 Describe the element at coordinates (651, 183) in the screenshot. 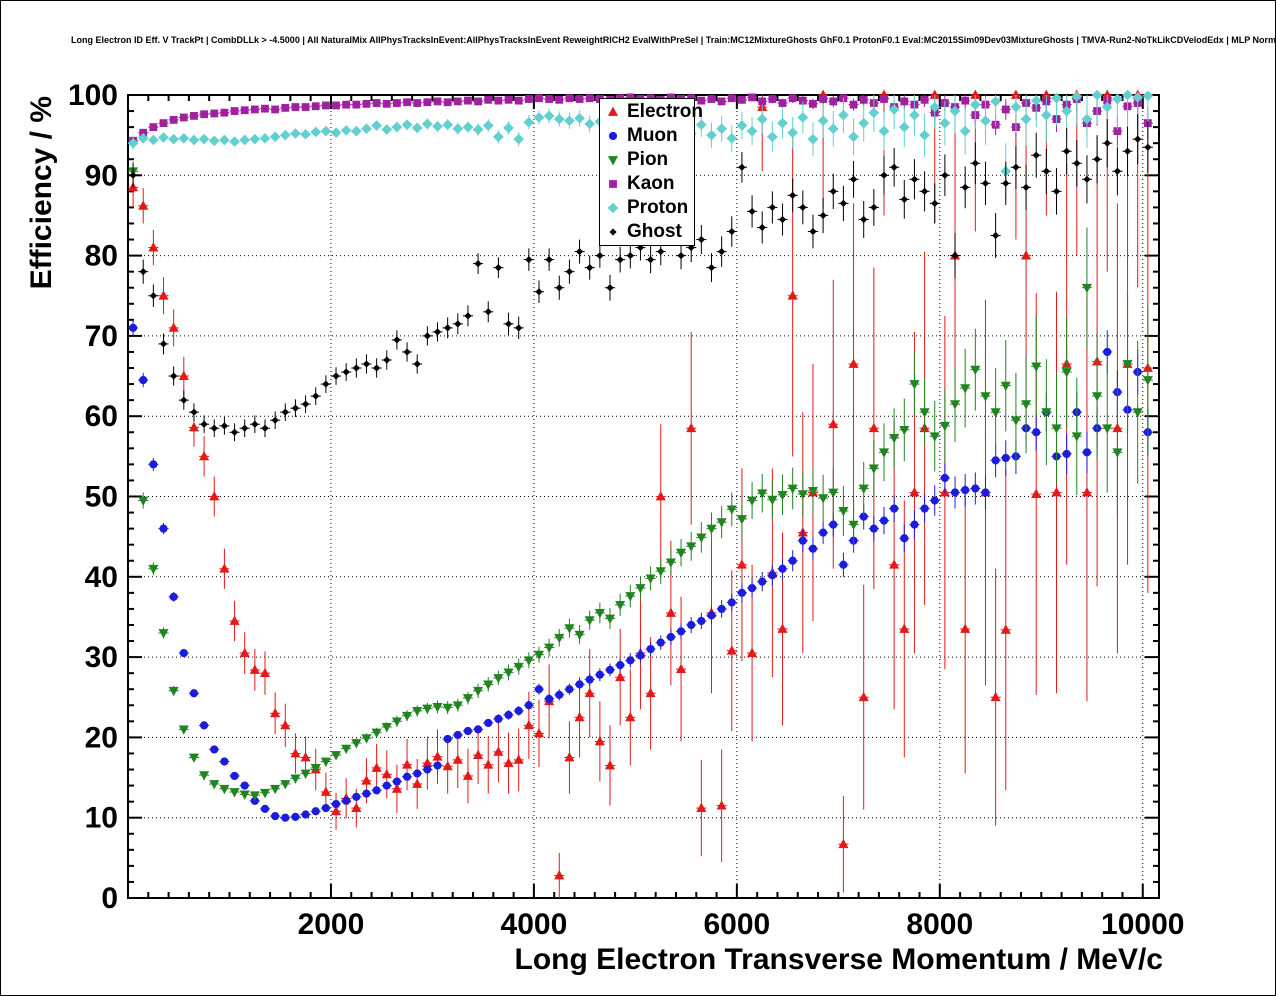

I see `legend-label: Kaon` at that location.